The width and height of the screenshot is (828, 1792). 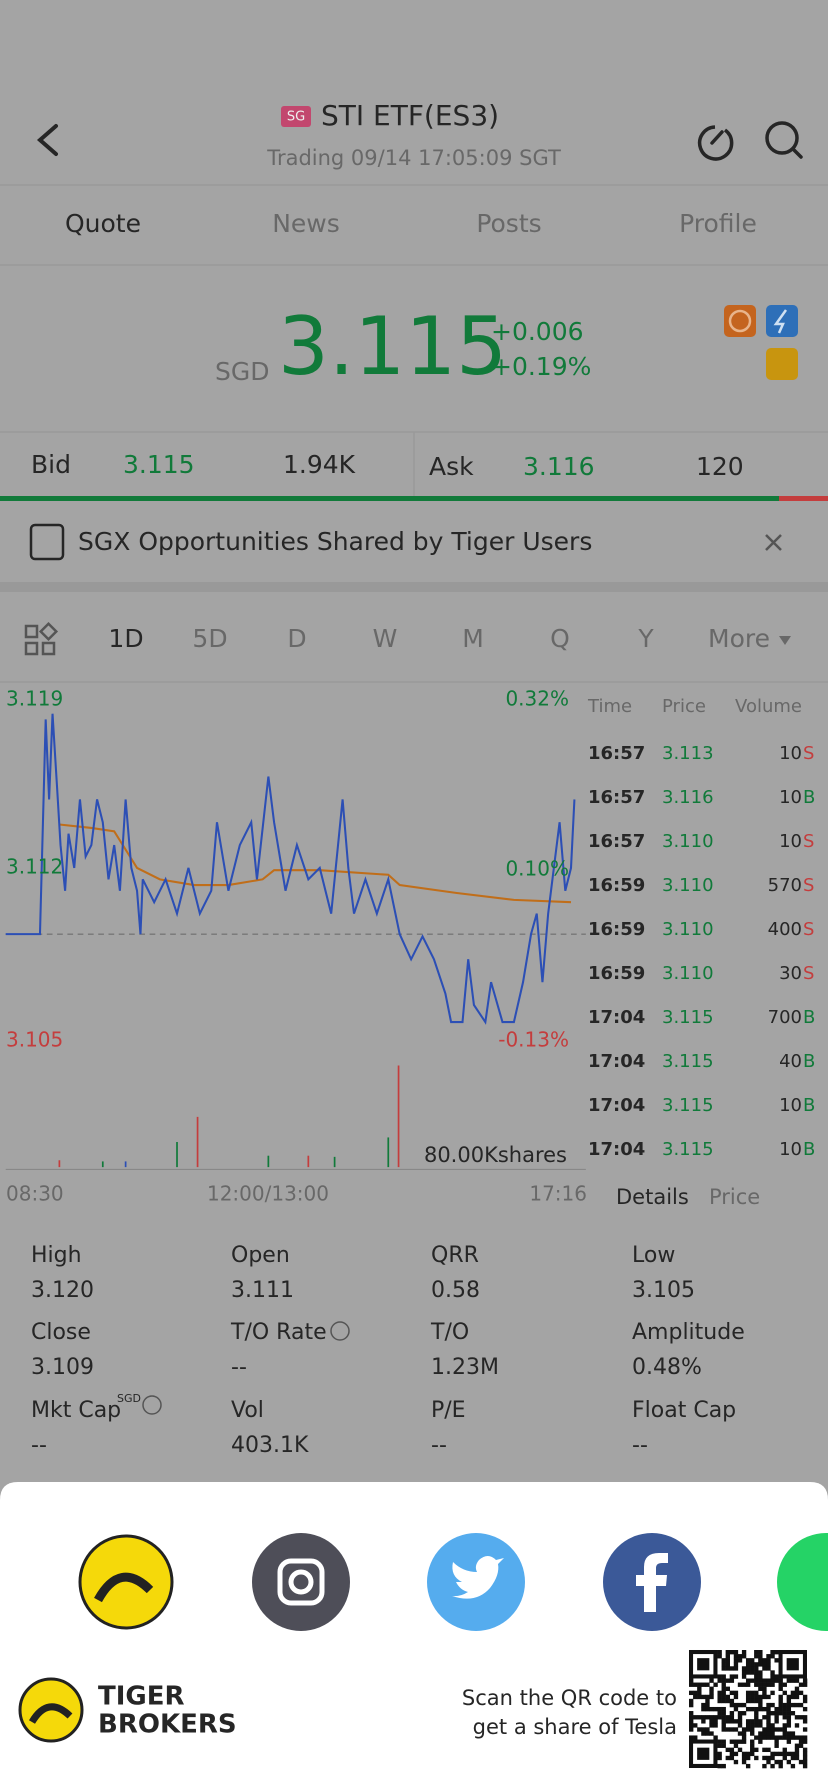 What do you see at coordinates (739, 638) in the screenshot?
I see `period-tab: More` at bounding box center [739, 638].